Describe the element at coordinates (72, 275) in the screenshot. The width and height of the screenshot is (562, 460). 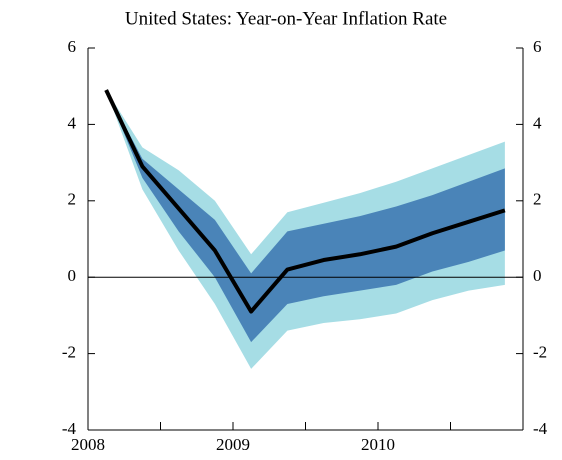
I see `y-tick-label: 0` at that location.